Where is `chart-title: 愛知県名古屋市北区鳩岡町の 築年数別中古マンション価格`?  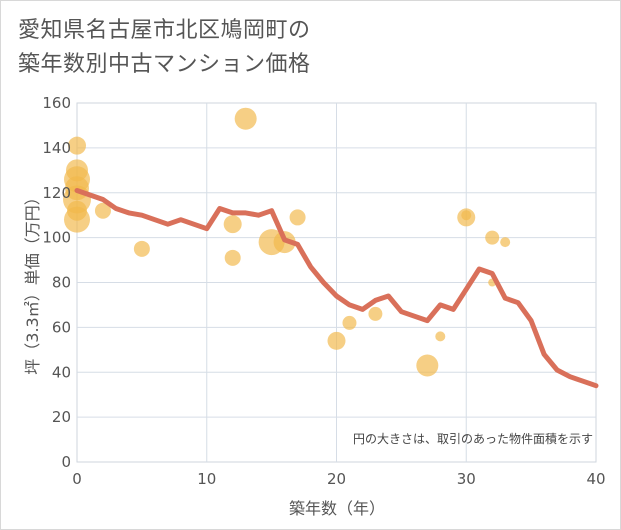
chart-title: 愛知県名古屋市北区鳩岡町の 築年数別中古マンション価格 is located at coordinates (164, 48).